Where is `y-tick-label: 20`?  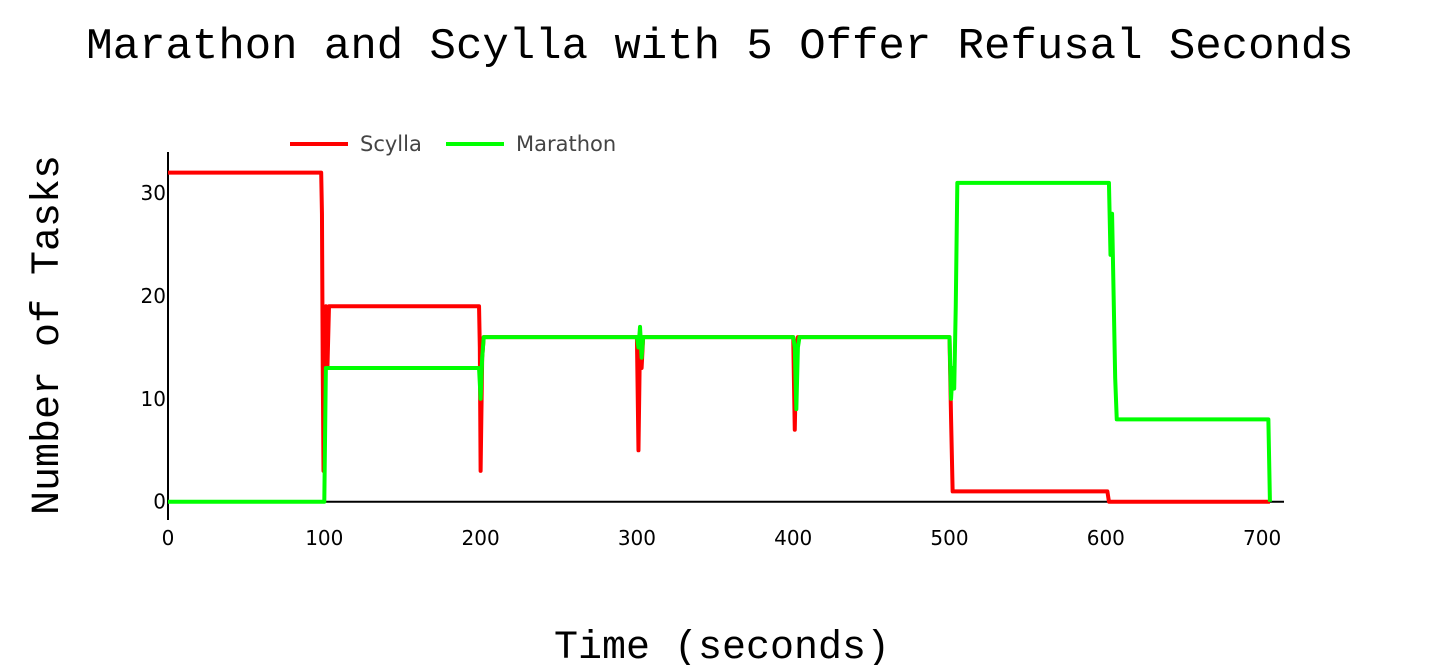 y-tick-label: 20 is located at coordinates (153, 296).